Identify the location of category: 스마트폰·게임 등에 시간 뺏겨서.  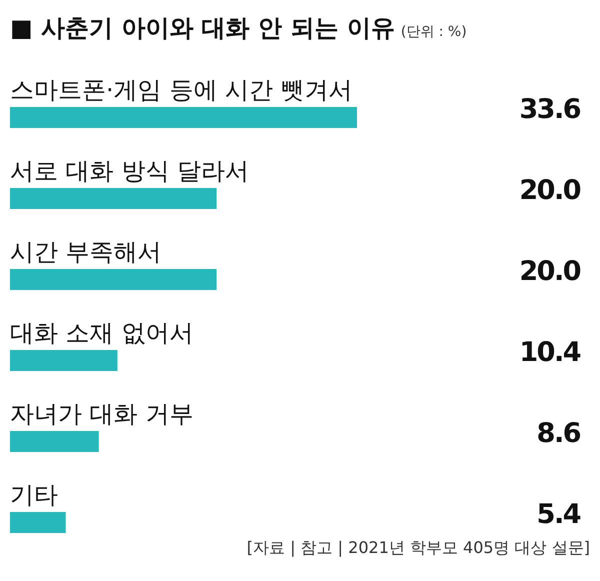
(181, 90).